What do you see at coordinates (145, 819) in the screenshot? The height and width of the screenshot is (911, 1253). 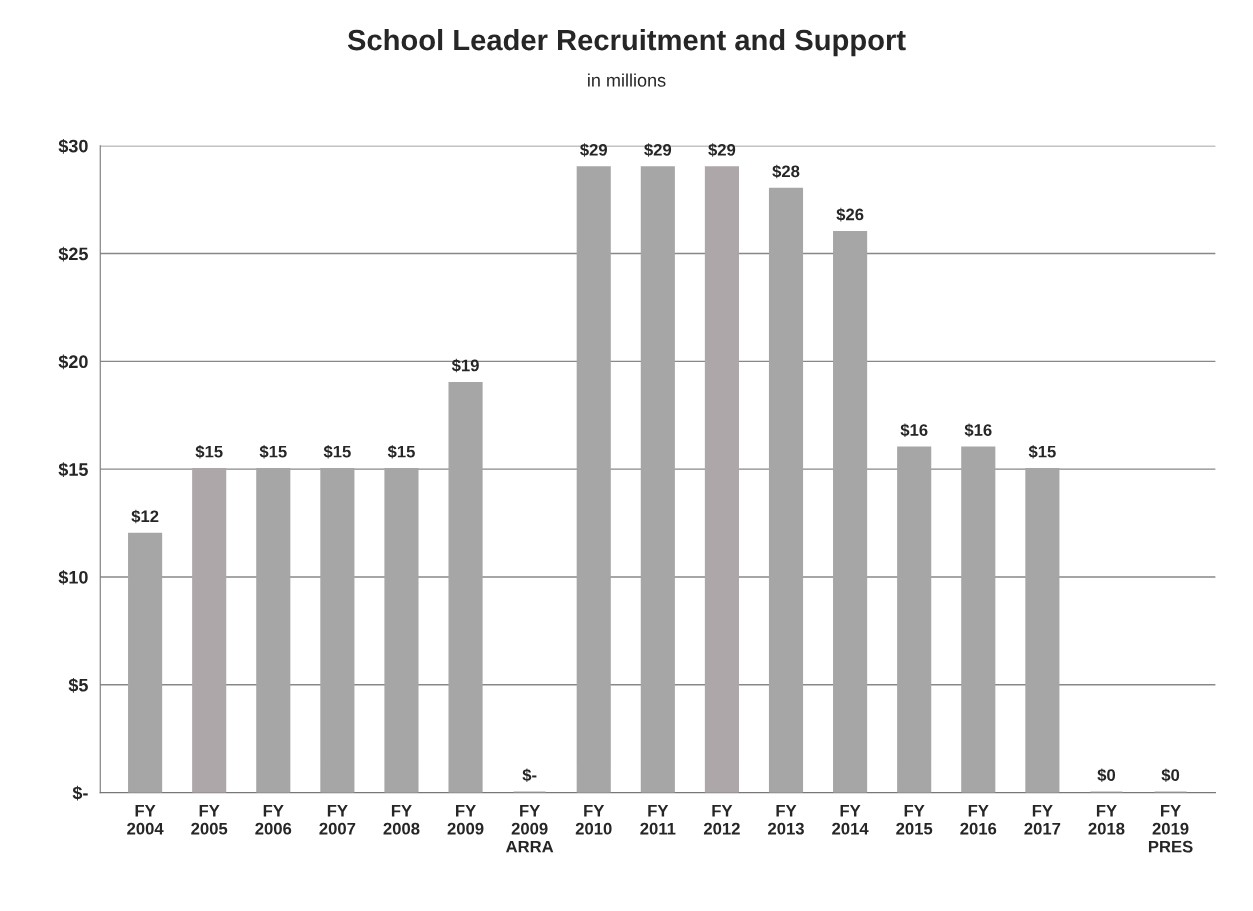 I see `x-tick-label: FY 2004` at bounding box center [145, 819].